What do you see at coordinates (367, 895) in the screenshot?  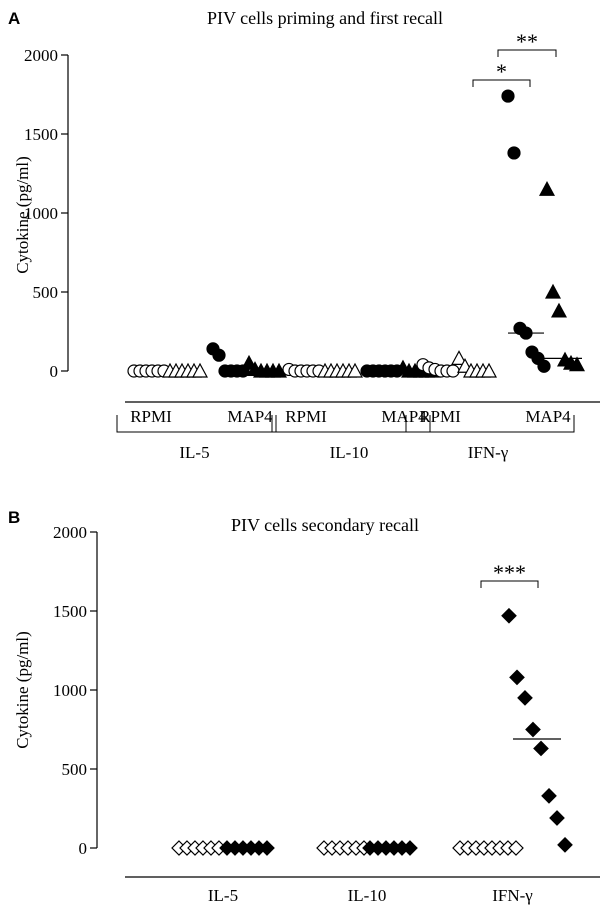 I see `panel-b-group-label: IL-10` at bounding box center [367, 895].